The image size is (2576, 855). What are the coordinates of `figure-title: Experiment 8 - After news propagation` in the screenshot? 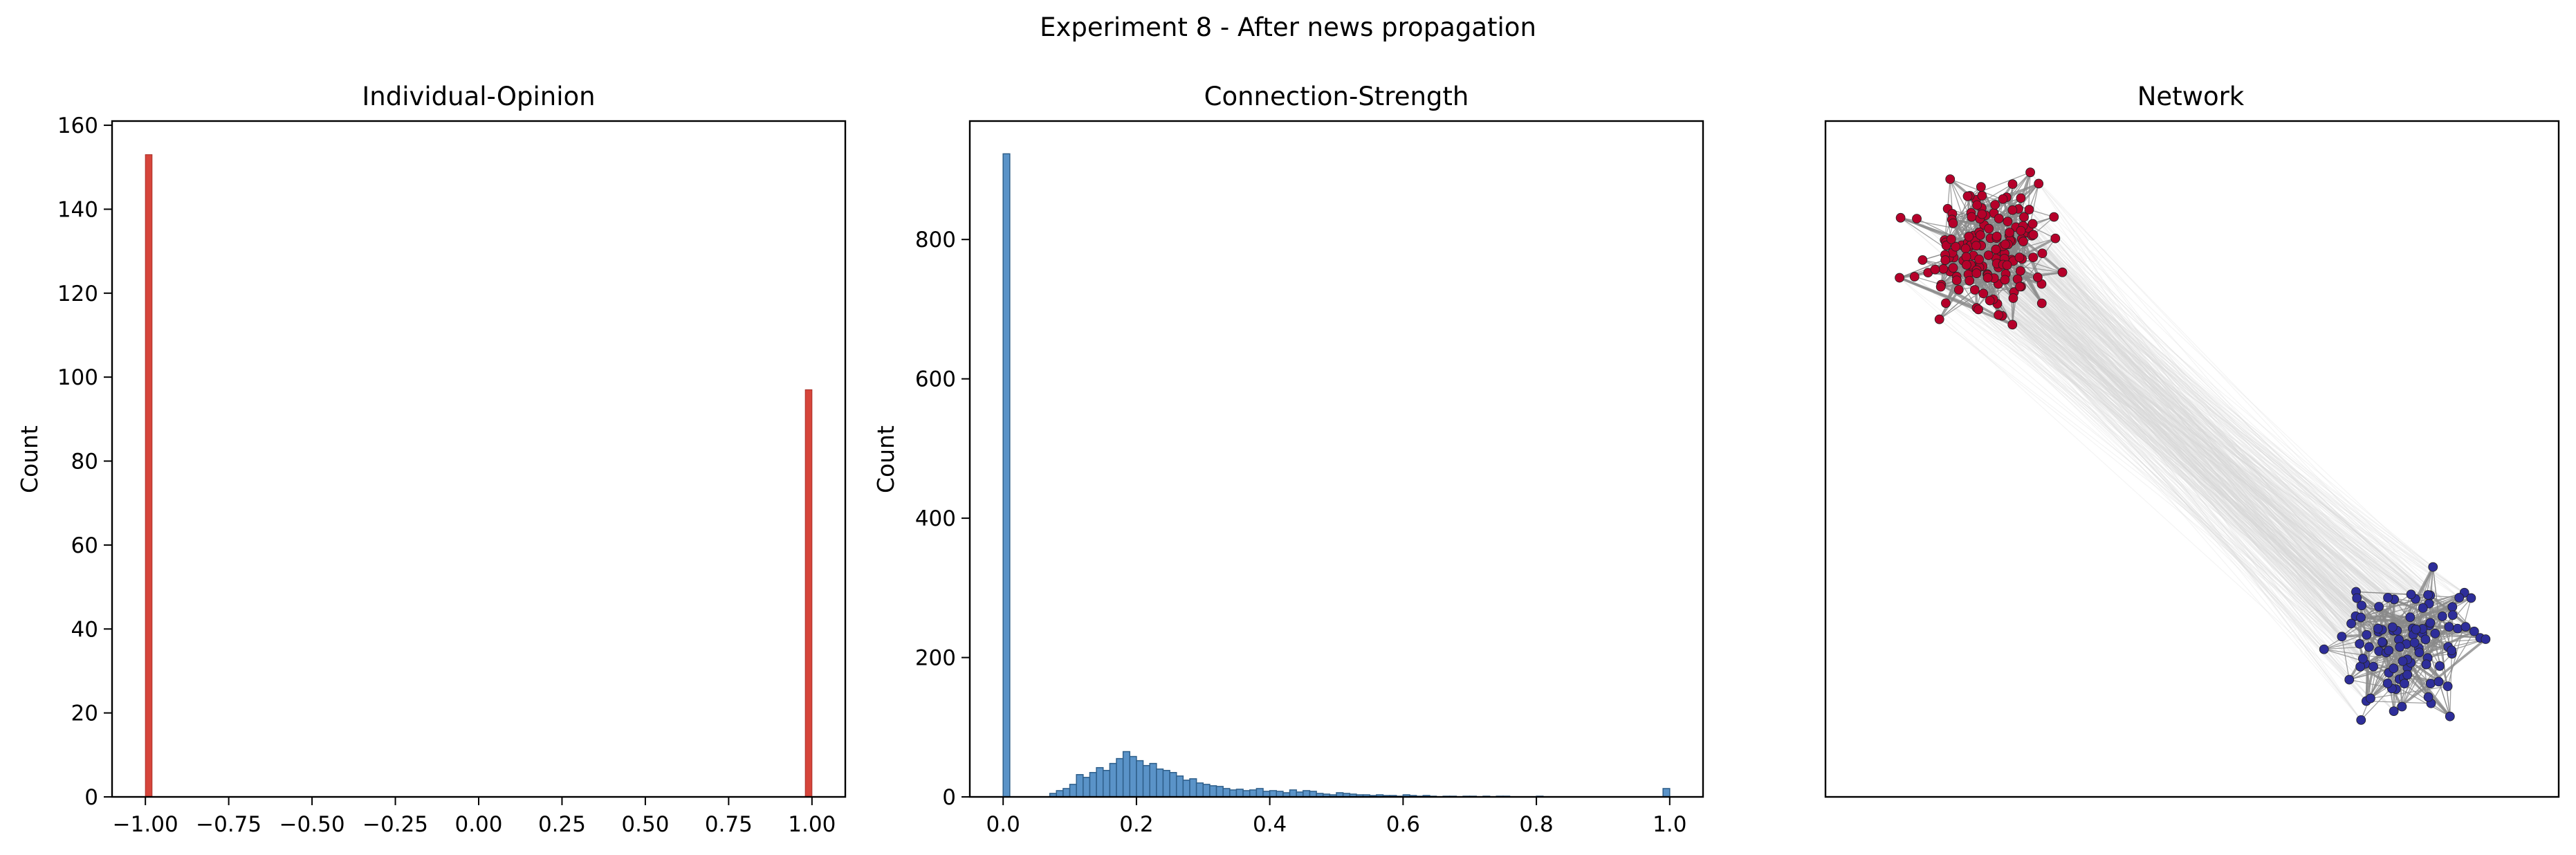 It's located at (1288, 27).